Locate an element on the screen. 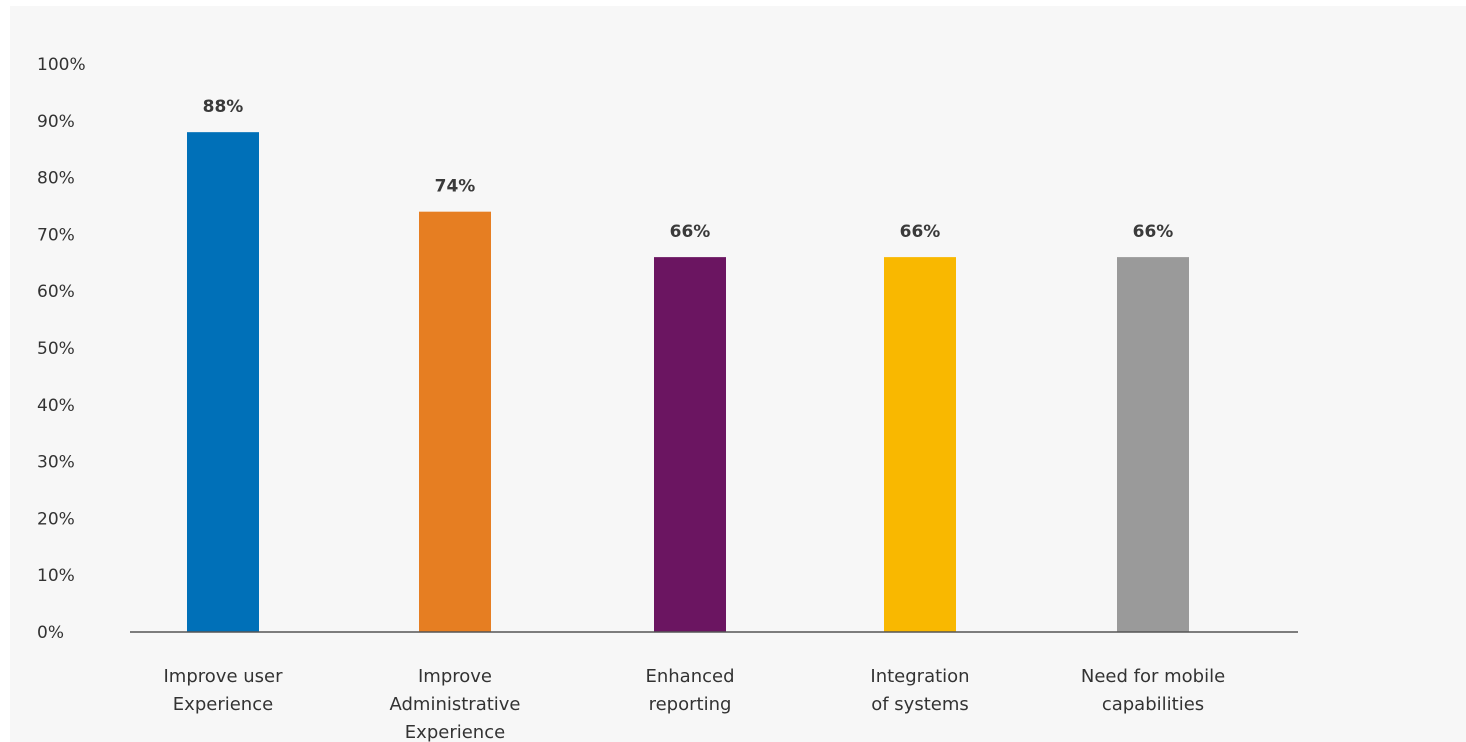 This screenshot has width=1466, height=742. category-label: capabilities is located at coordinates (1153, 704).